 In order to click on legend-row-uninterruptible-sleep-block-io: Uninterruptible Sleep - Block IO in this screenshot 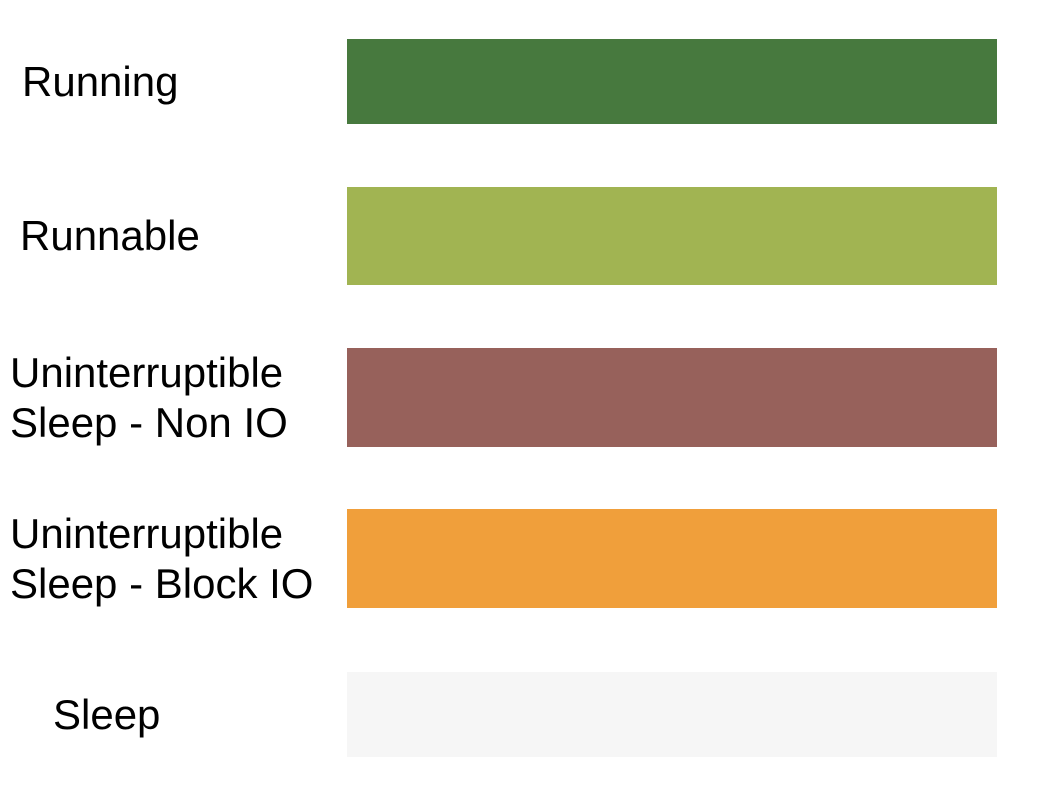, I will do `click(530, 558)`.